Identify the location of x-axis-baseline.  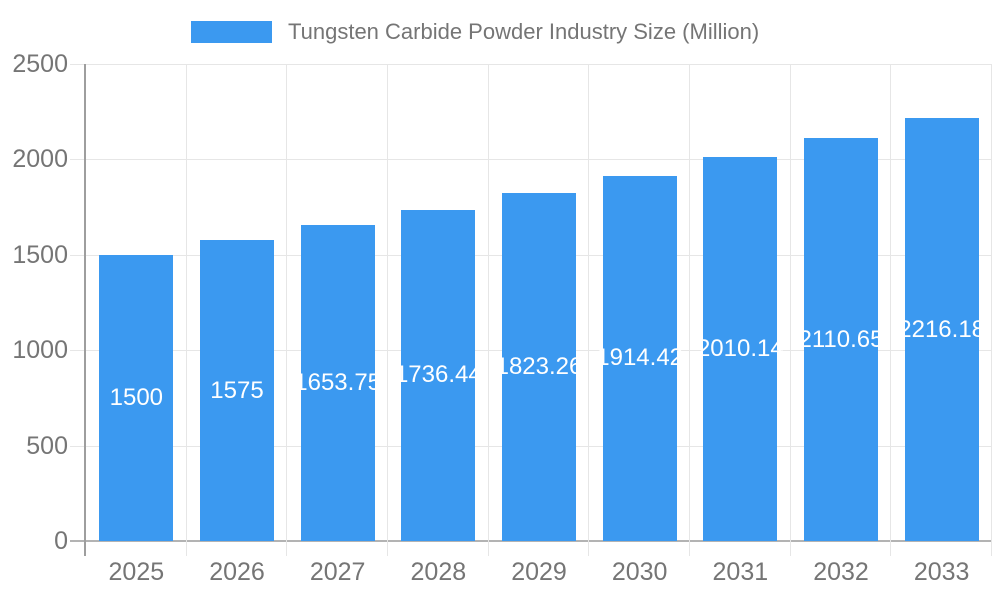
(531, 541).